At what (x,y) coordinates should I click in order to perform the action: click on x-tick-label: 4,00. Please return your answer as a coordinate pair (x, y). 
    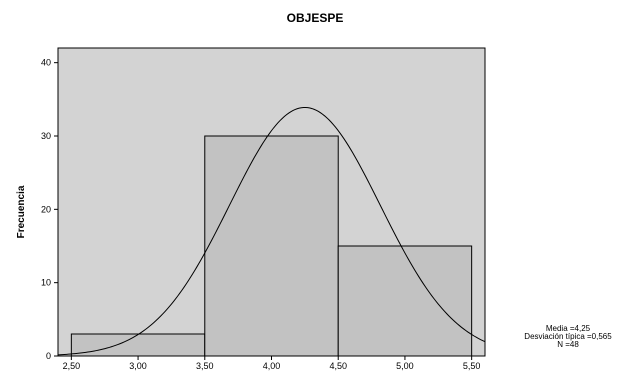
    Looking at the image, I should click on (272, 366).